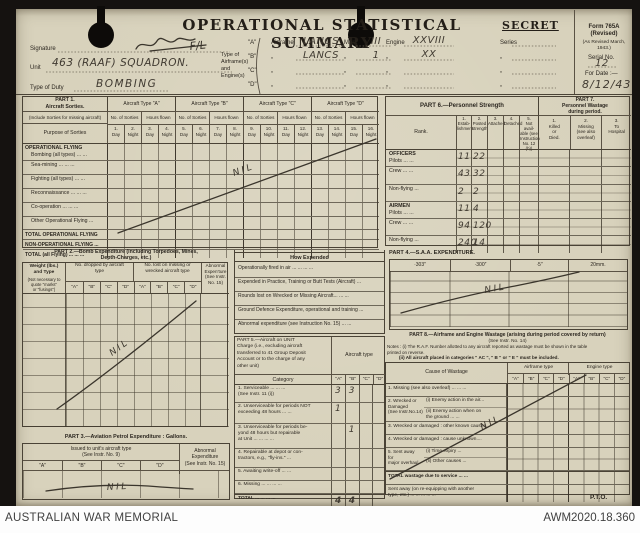 Image resolution: width=640 pixels, height=533 pixels. Describe the element at coordinates (509, 43) in the screenshot. I see `series-word: Series` at that location.